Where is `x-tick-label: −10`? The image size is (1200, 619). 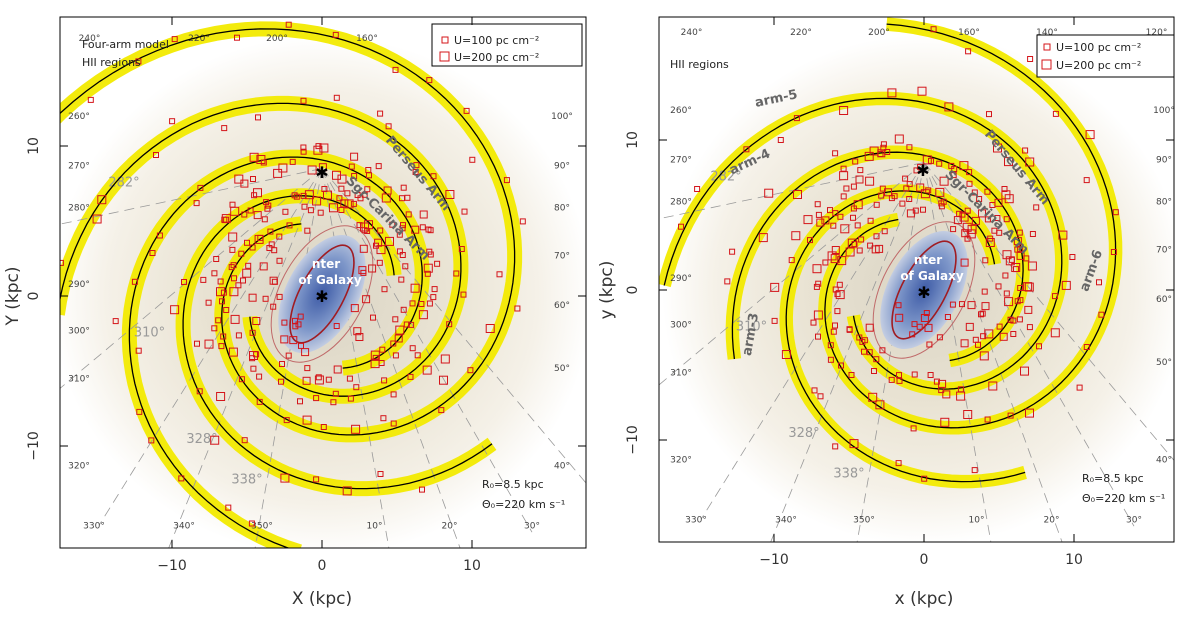
x-tick-label: −10 is located at coordinates (774, 560).